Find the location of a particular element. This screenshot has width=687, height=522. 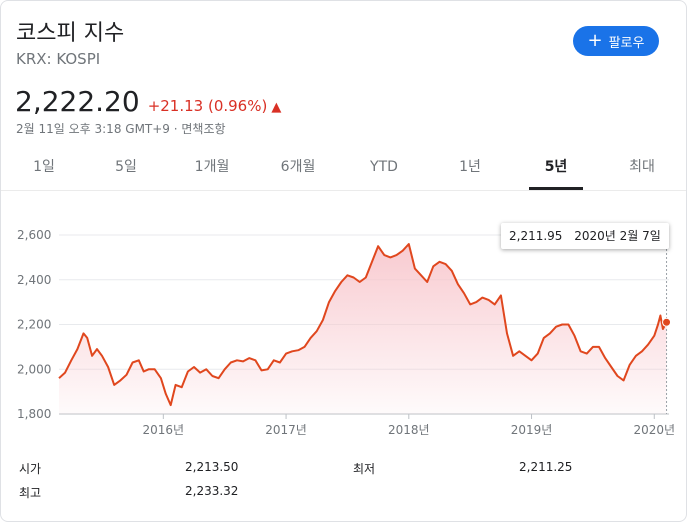

open-label: 시가 is located at coordinates (30, 469).